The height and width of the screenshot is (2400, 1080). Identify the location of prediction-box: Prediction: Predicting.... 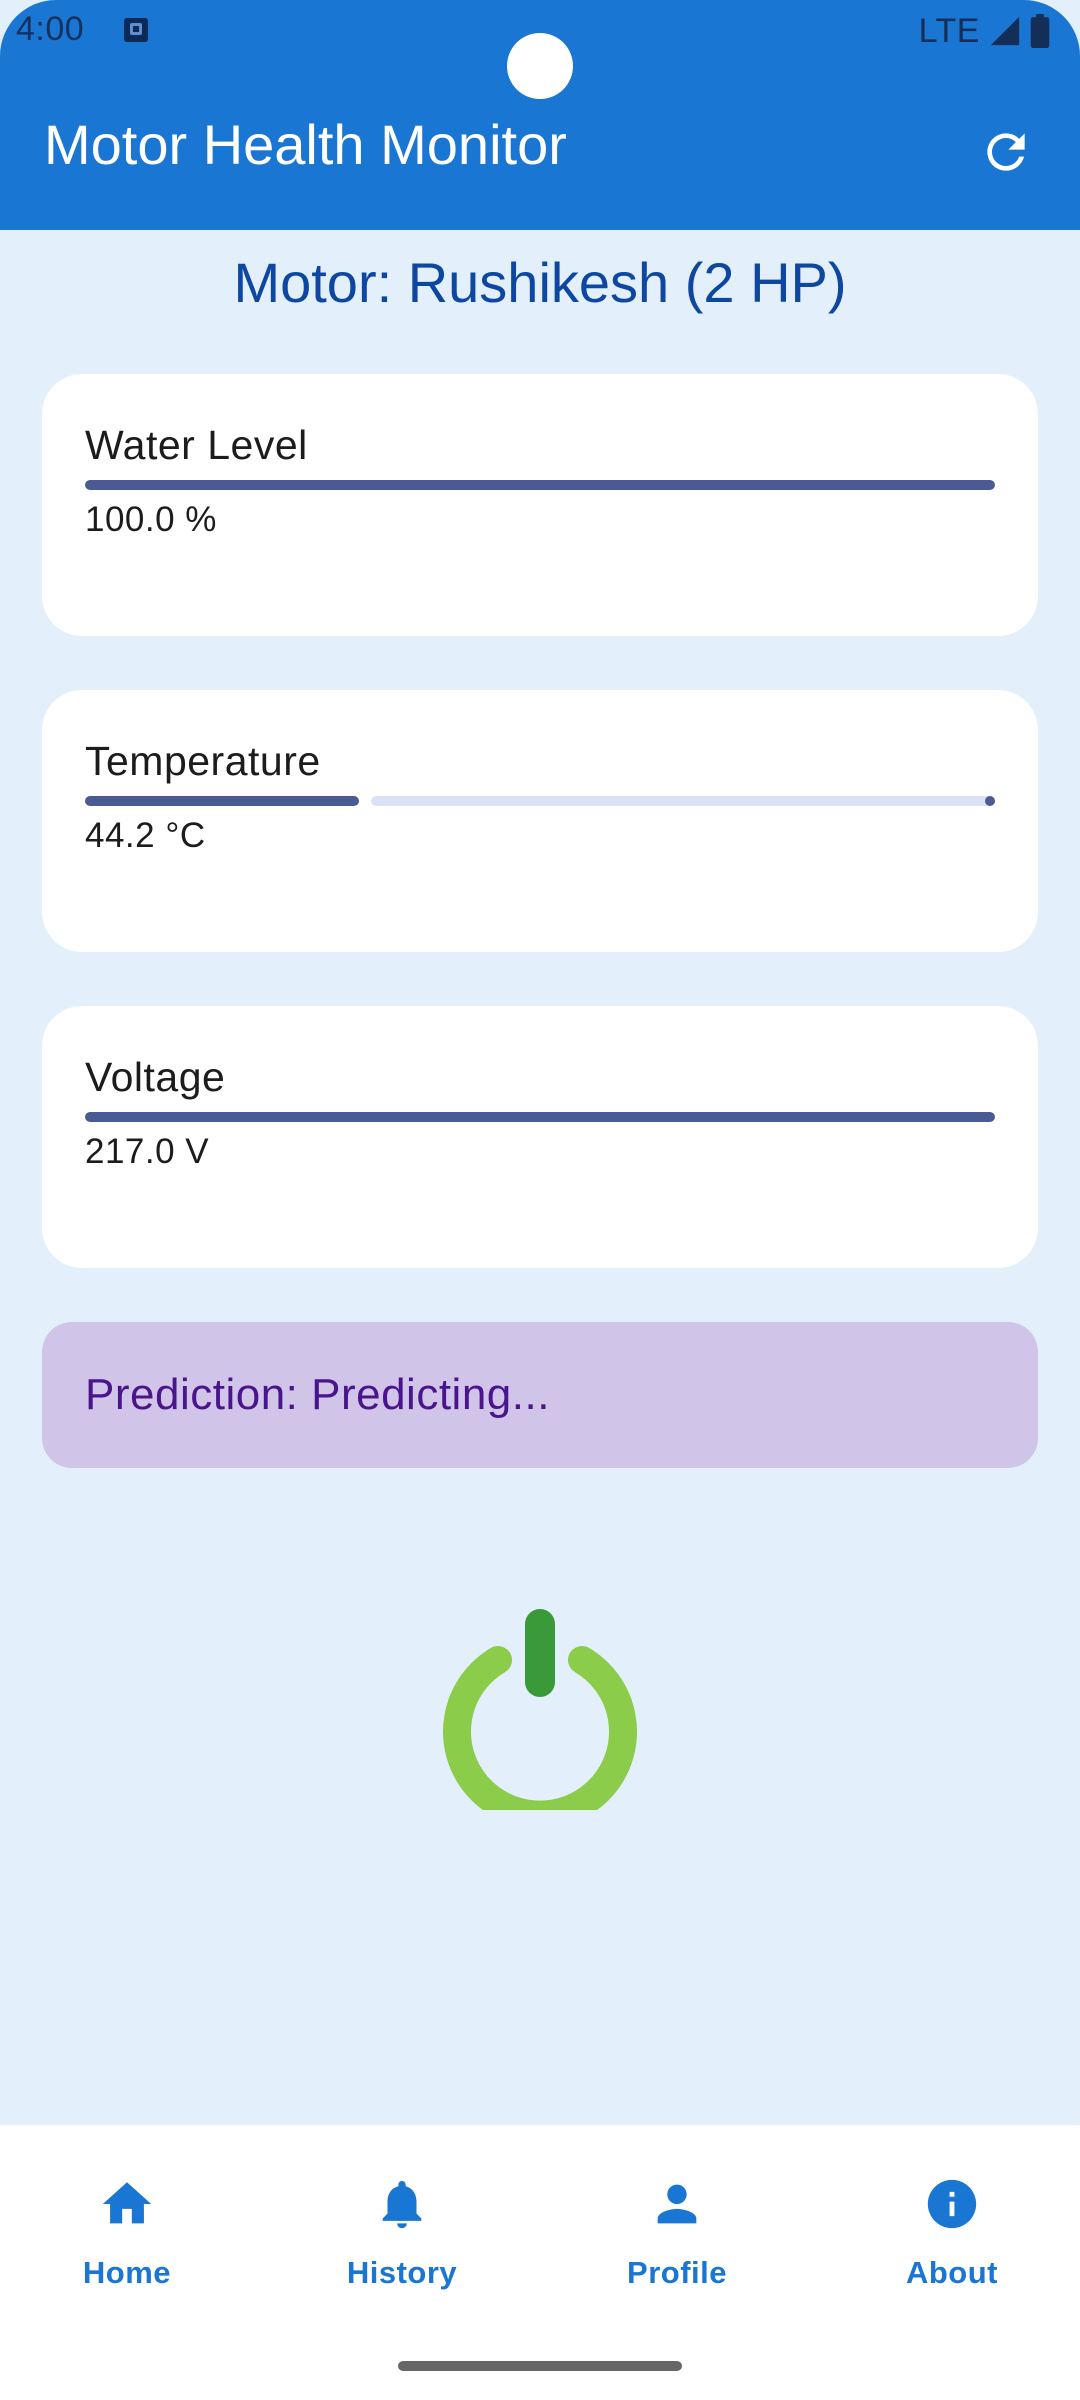
(540, 1395).